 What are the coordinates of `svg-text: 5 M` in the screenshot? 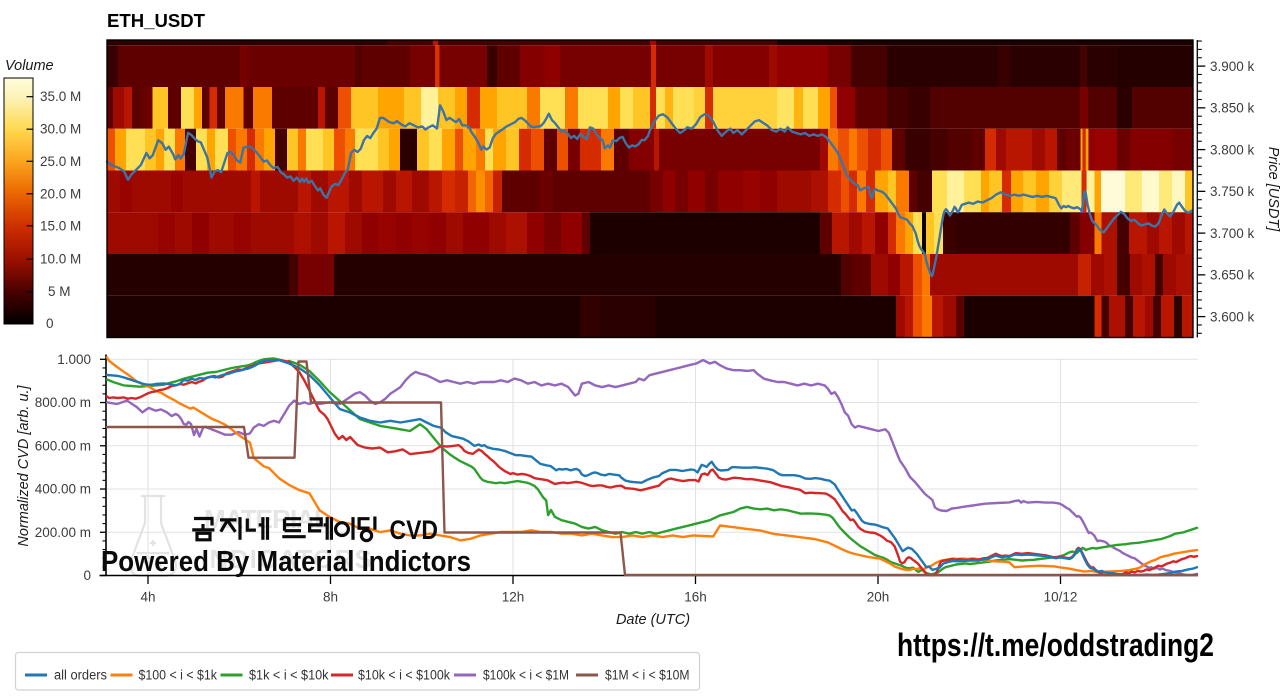 It's located at (59, 291).